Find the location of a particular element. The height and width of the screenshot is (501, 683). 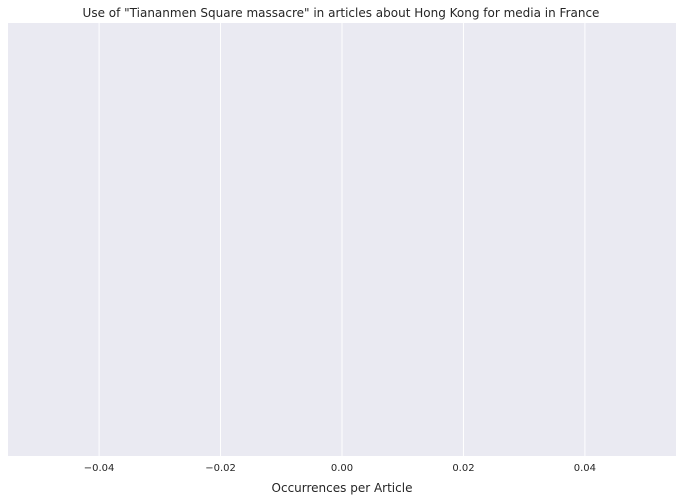

x-tick-label: −0.02 is located at coordinates (220, 468).